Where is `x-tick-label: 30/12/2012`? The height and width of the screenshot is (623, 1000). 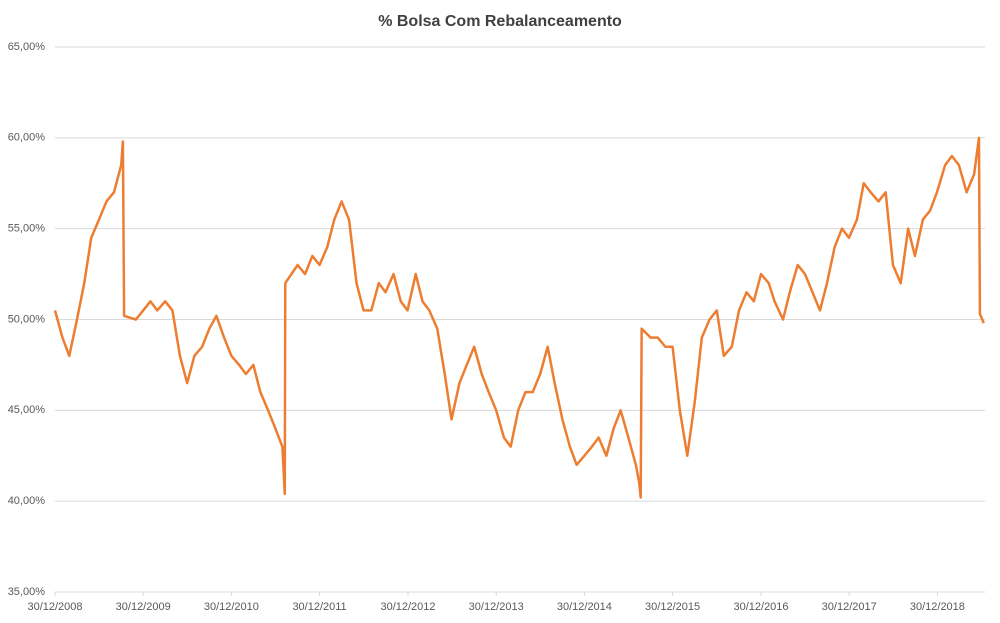
x-tick-label: 30/12/2012 is located at coordinates (407, 607).